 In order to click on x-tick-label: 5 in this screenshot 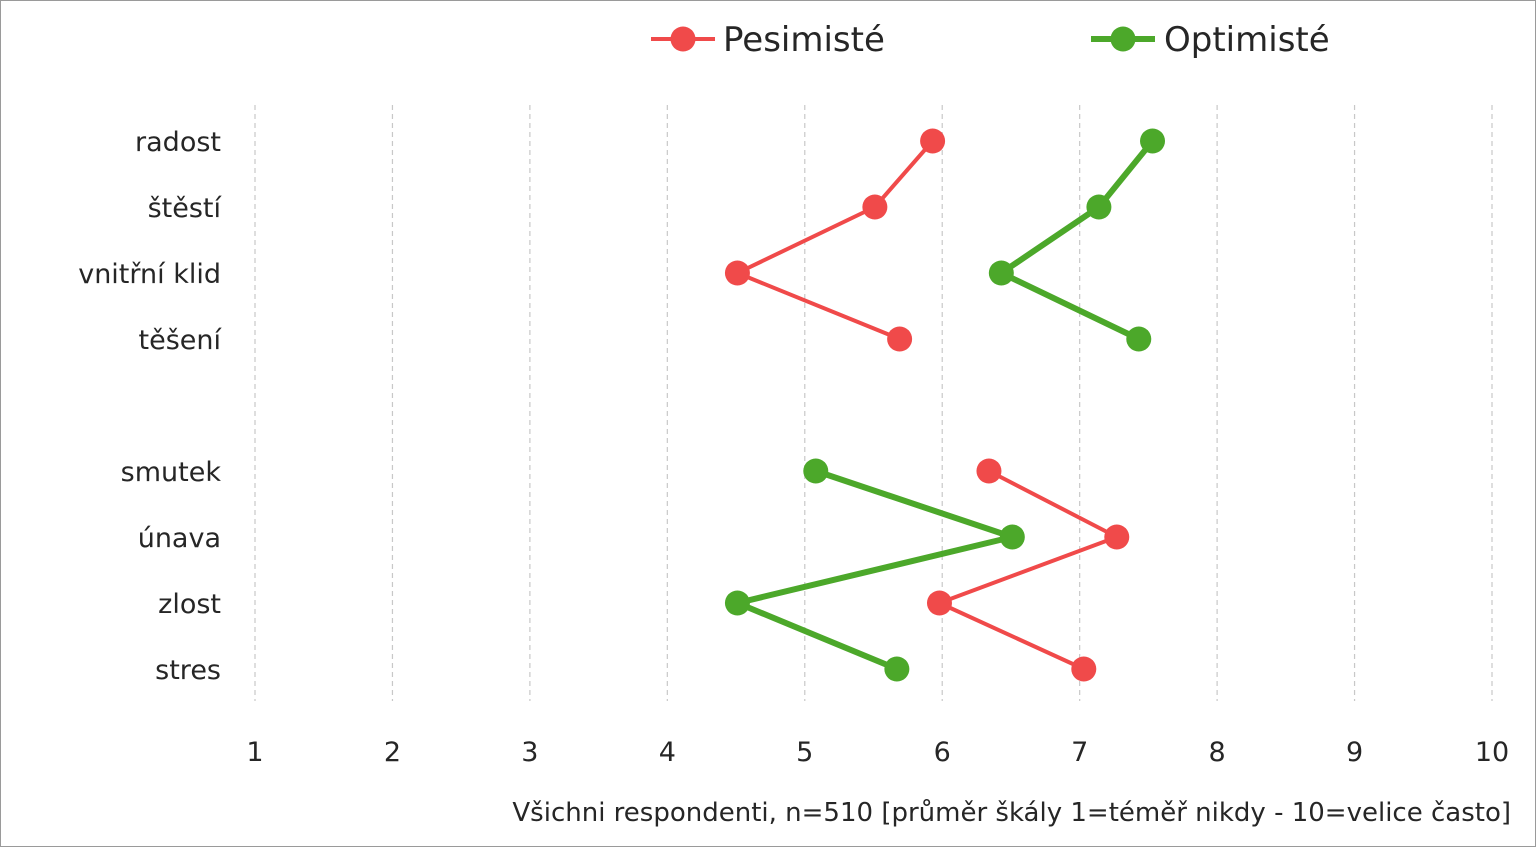, I will do `click(804, 752)`.